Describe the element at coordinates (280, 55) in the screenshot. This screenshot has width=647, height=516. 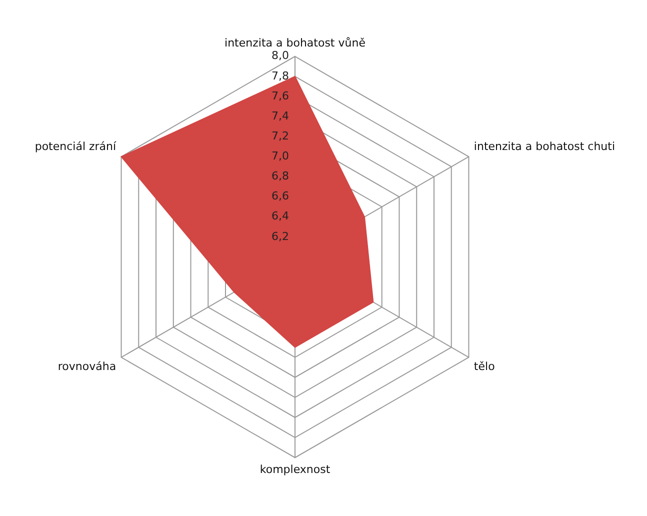
I see `y-tick-label: 8,0` at that location.